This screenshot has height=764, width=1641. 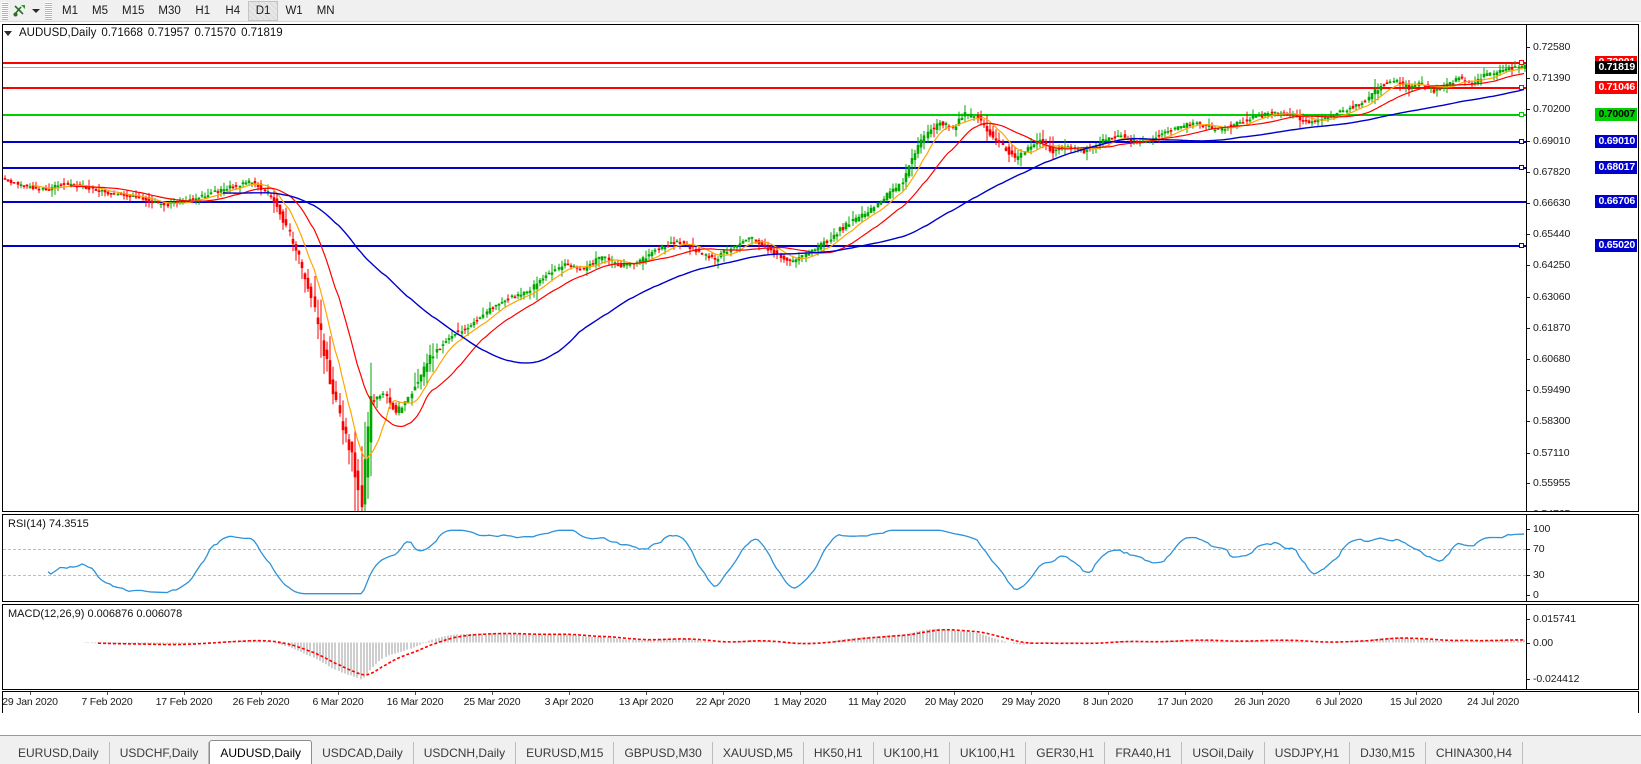 What do you see at coordinates (1552, 203) in the screenshot?
I see `price-tick-label: 0.66630` at bounding box center [1552, 203].